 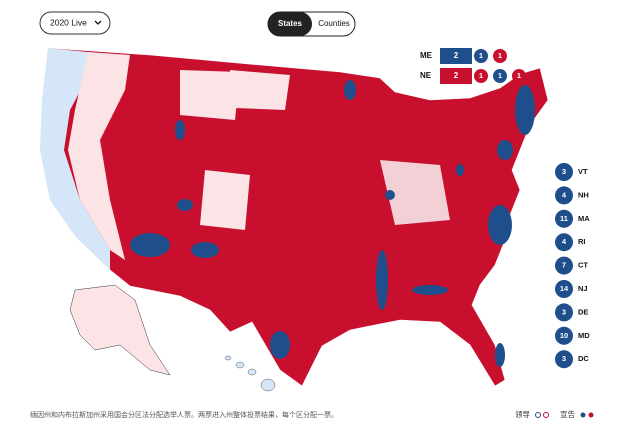 I want to click on vote-count: 14, so click(x=564, y=288).